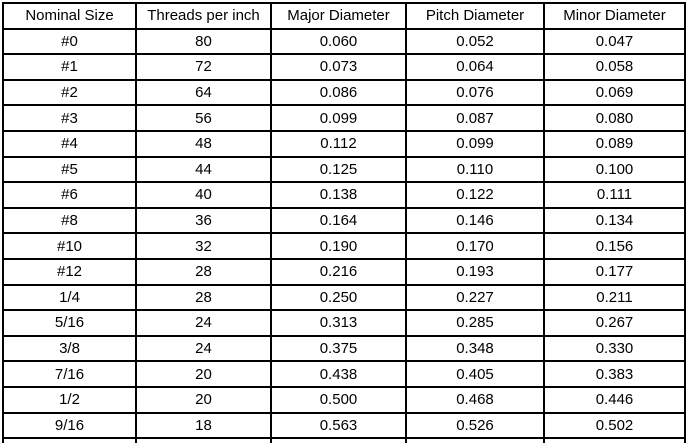  What do you see at coordinates (203, 195) in the screenshot?
I see `table-cell: 40` at bounding box center [203, 195].